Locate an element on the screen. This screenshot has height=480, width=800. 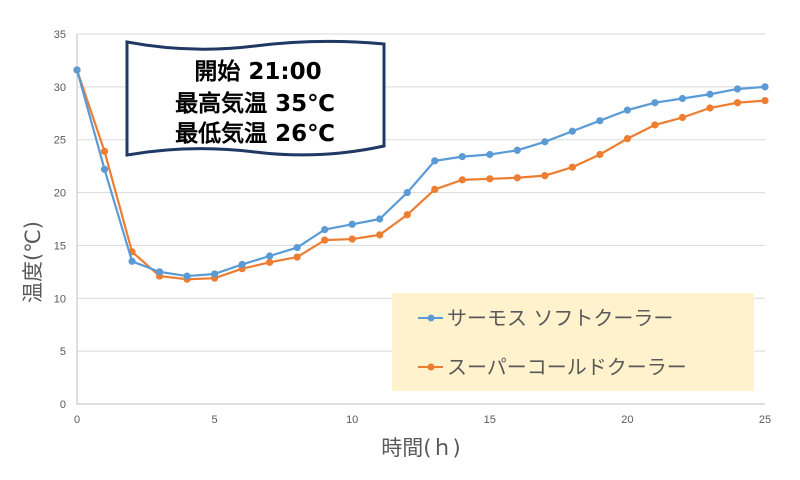
legend-marker-blue-icon is located at coordinates (431, 318).